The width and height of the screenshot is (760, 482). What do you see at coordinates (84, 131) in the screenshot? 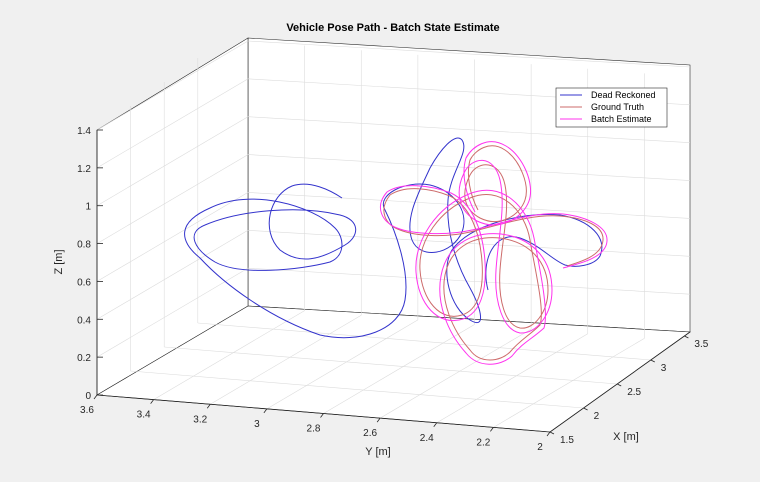
I see `tick-label-z: 1.4` at bounding box center [84, 131].